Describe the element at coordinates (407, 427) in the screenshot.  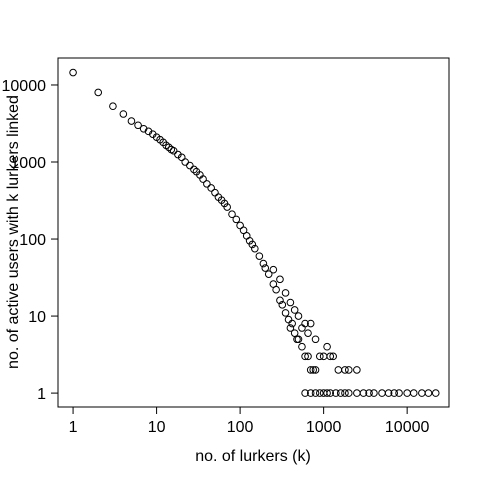
I see `x-tick-label: 10000` at that location.